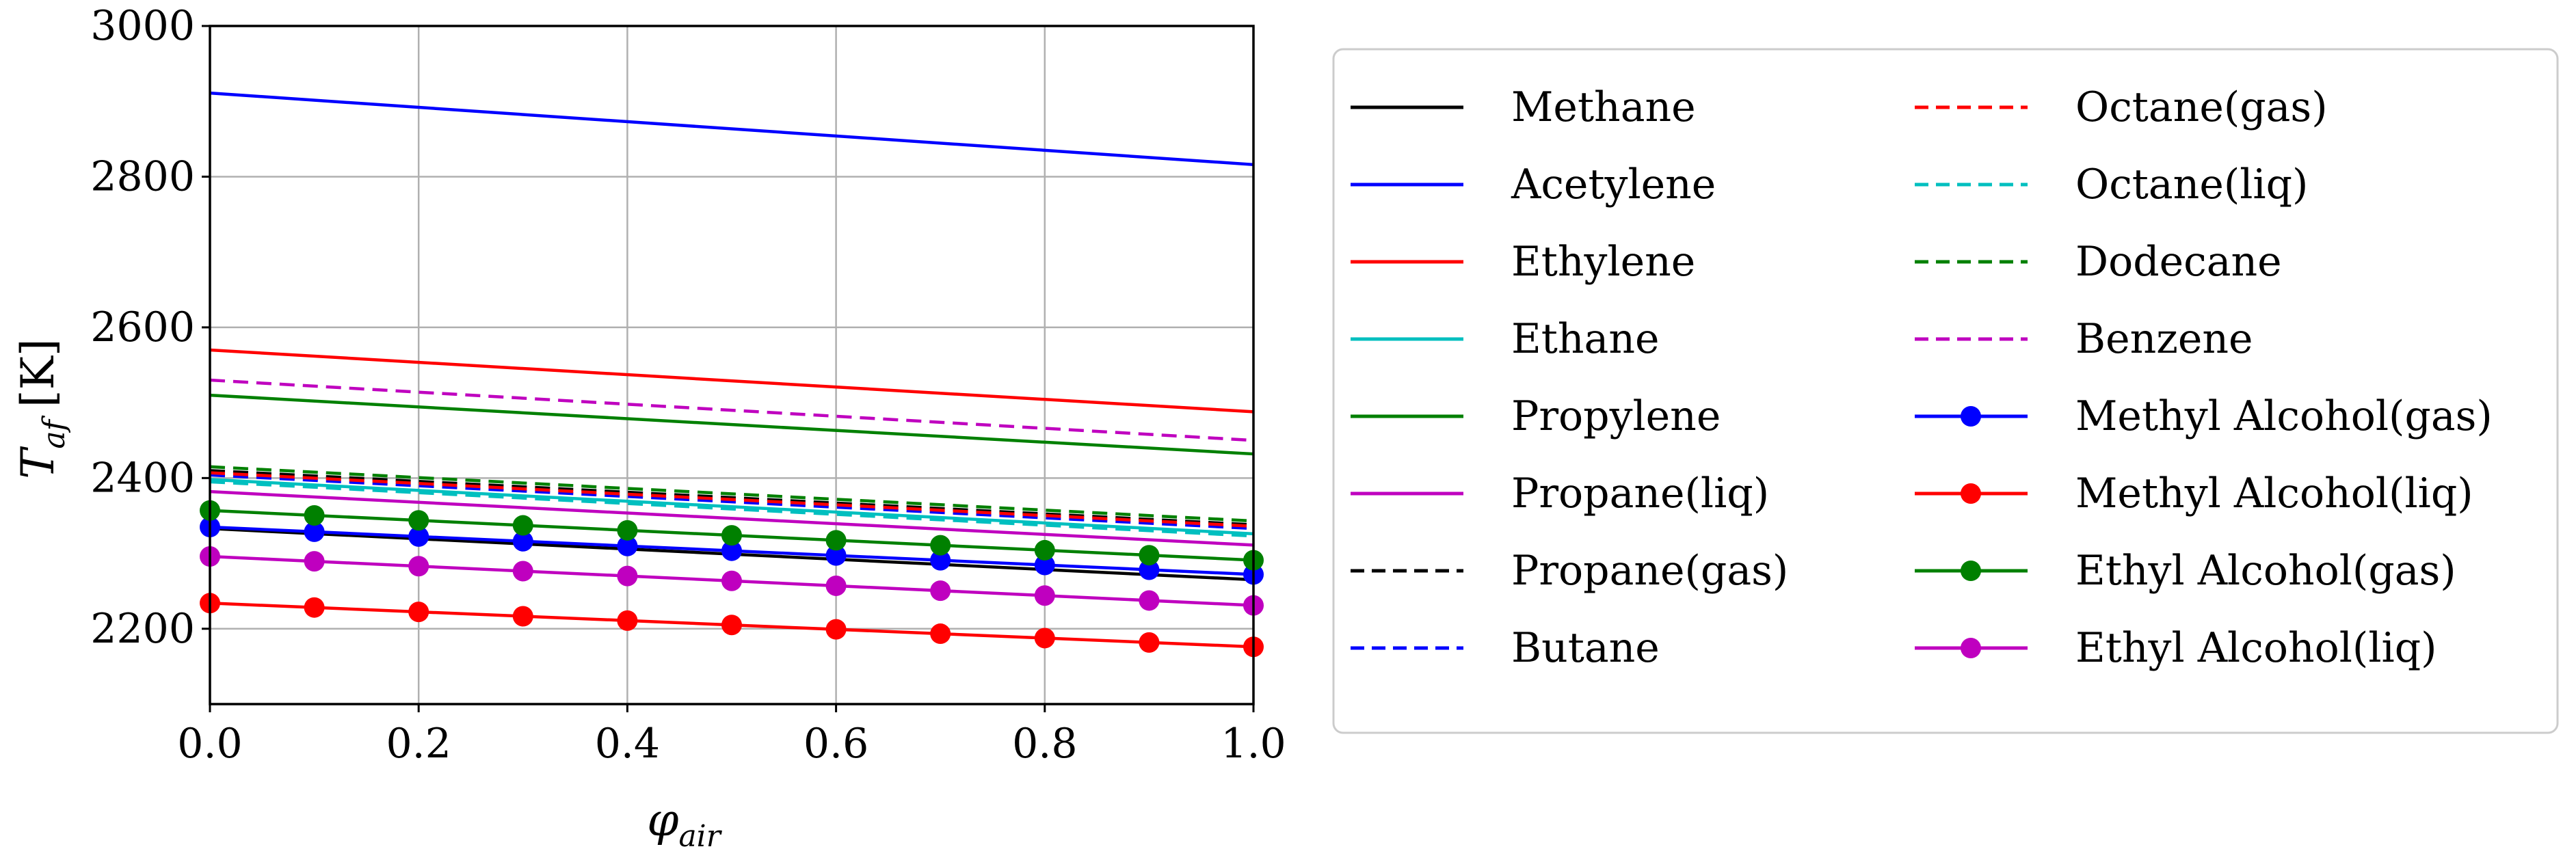  I want to click on series-ethylene, so click(731, 381).